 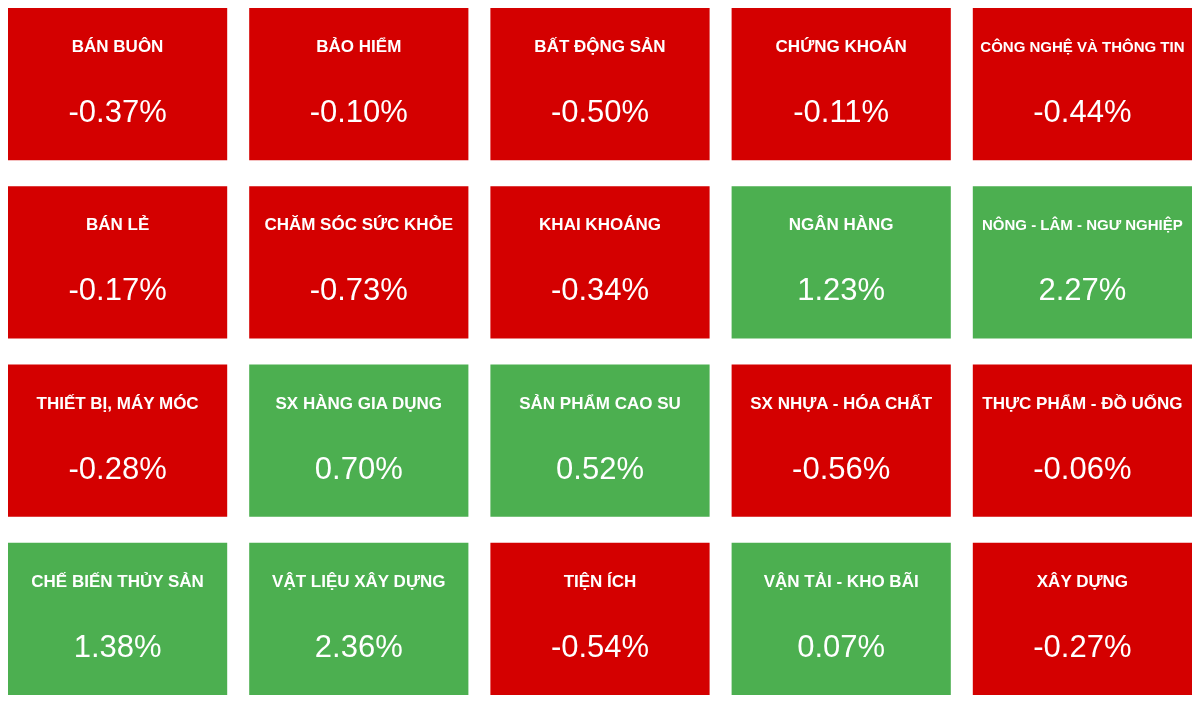 I want to click on category-label: BẤT ĐỘNG SẢN, so click(x=600, y=46).